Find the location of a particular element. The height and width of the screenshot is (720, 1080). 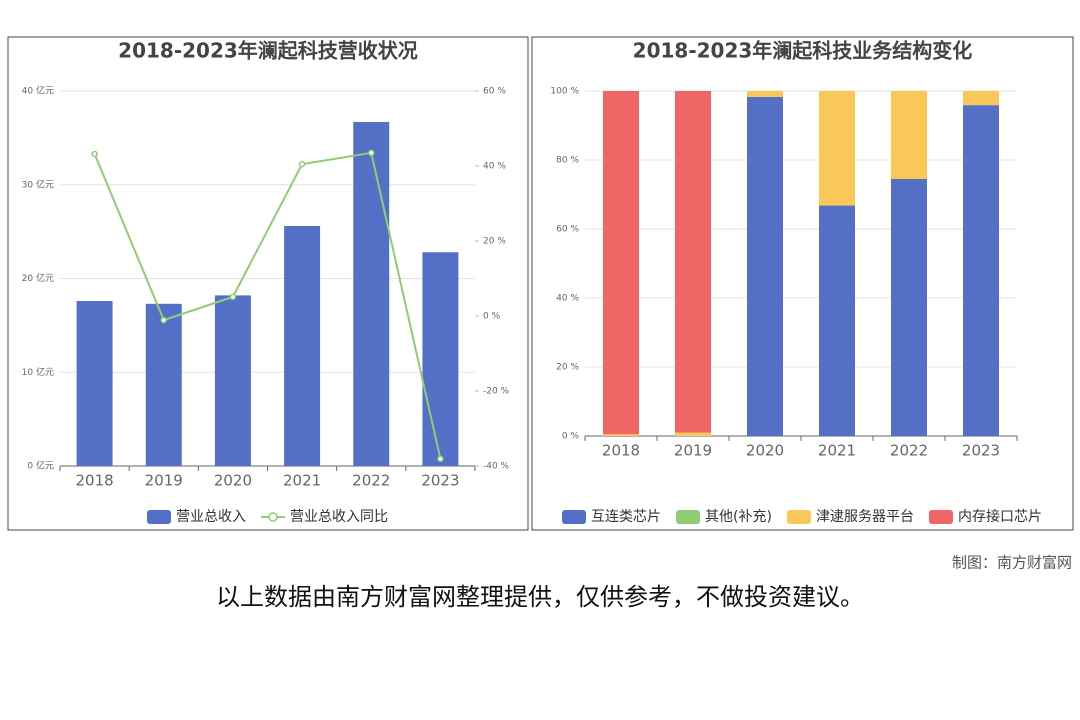

y-tick-label: 10 亿元 is located at coordinates (38, 372).